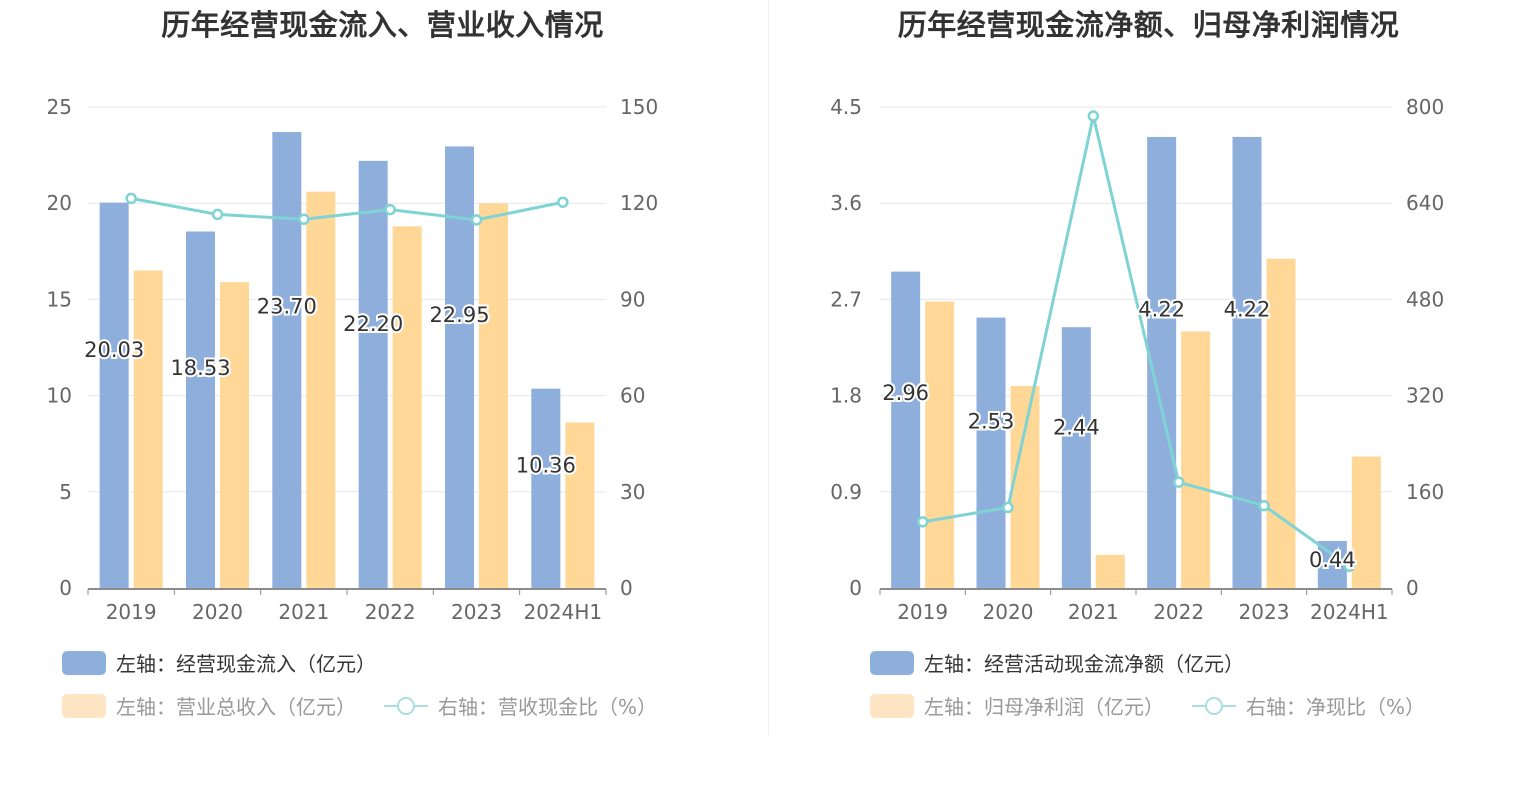  I want to click on left-axis-tick-label: 4.5, so click(846, 107).